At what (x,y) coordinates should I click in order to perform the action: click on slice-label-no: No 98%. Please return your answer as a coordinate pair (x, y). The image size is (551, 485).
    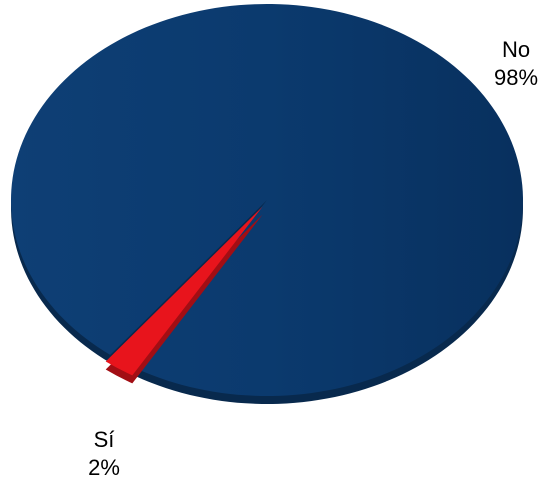
    Looking at the image, I should click on (516, 64).